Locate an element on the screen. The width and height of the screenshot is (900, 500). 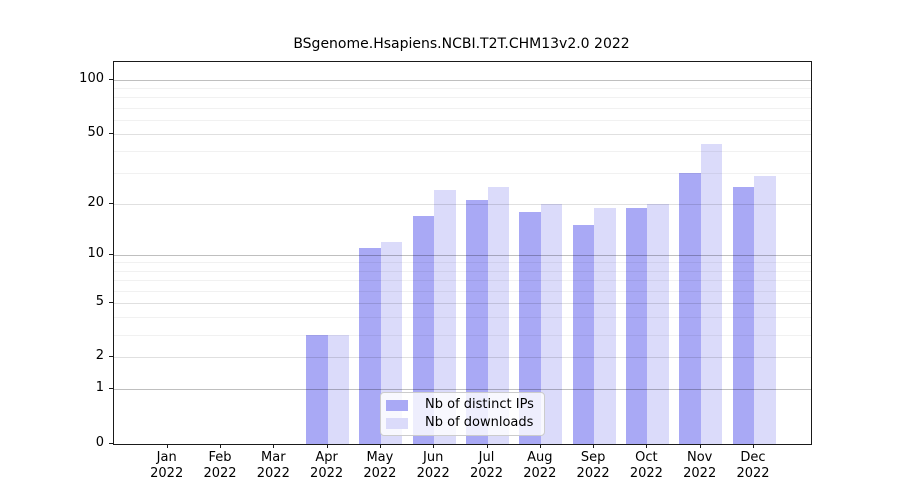
bar-nov-downloads is located at coordinates (711, 293).